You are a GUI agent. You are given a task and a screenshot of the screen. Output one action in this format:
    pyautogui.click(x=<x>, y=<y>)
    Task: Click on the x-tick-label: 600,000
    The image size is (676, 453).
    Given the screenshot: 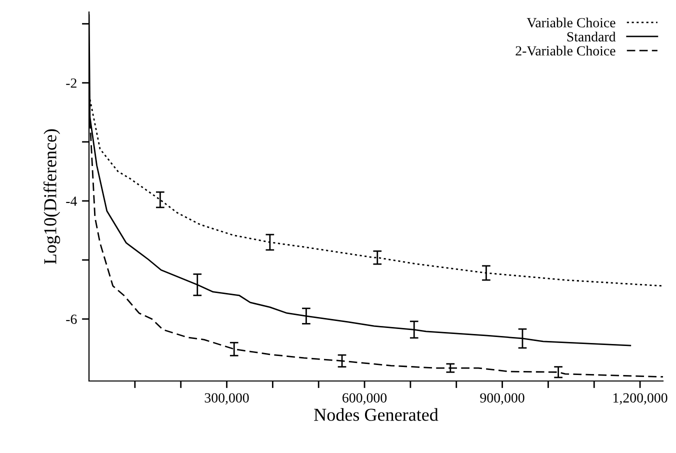 What is the action you would take?
    pyautogui.click(x=364, y=399)
    